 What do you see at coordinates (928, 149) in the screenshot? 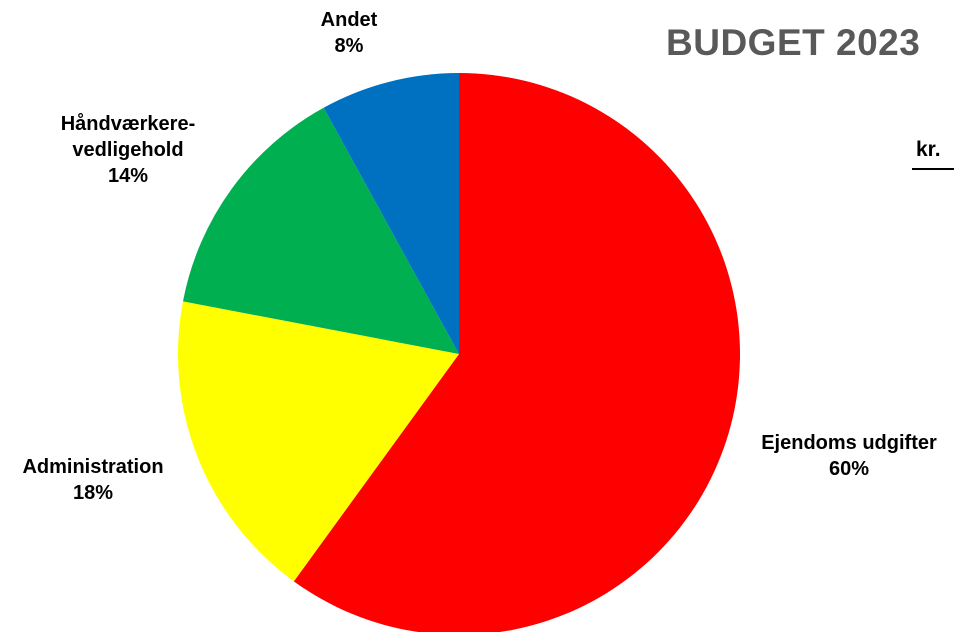
I see `unit-label: kr.` at bounding box center [928, 149].